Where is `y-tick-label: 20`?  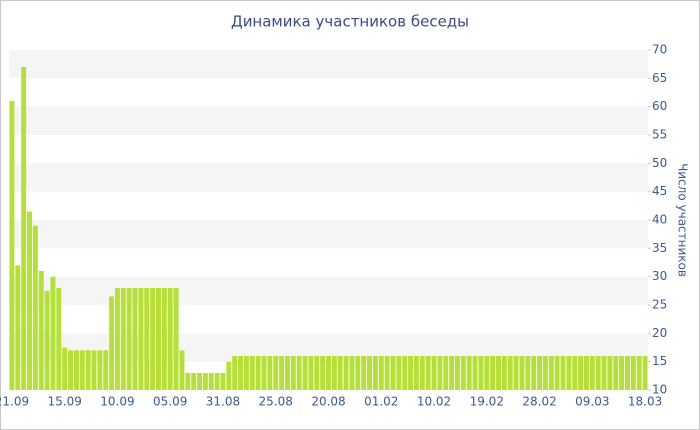
y-tick-label: 20 is located at coordinates (659, 333).